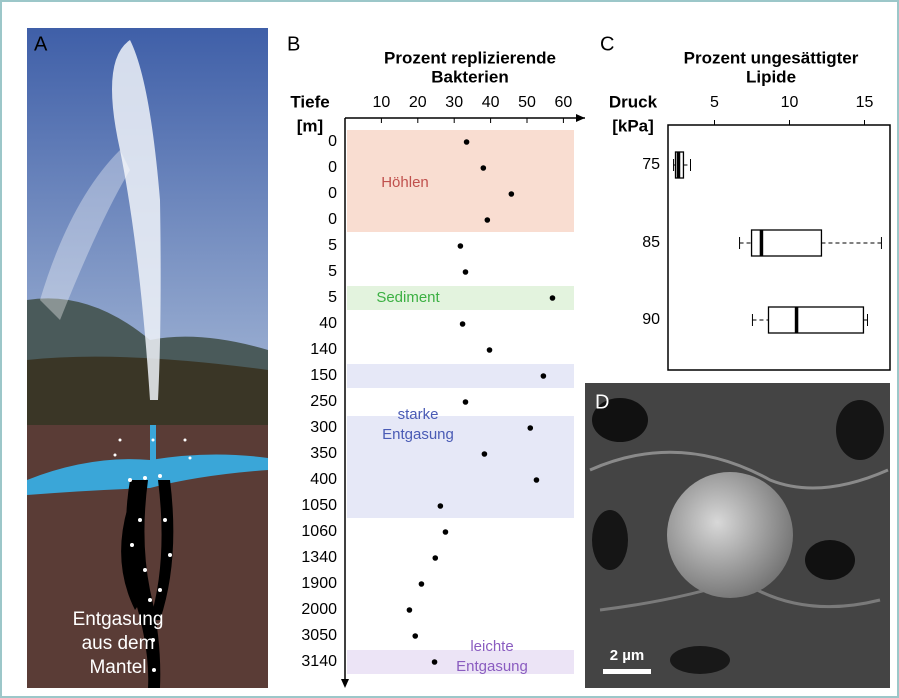 The height and width of the screenshot is (698, 899). I want to click on x-tick-label: 40, so click(491, 102).